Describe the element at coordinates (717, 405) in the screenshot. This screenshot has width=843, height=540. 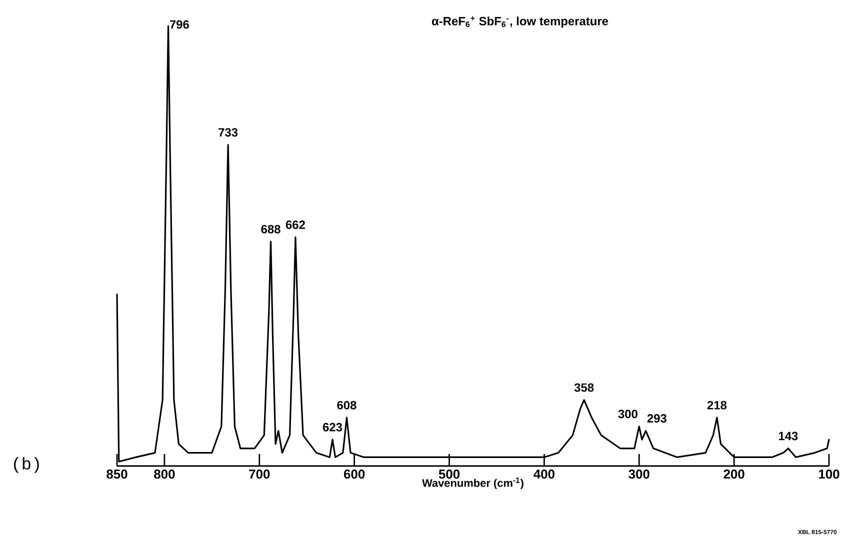
I see `annotation: 218` at that location.